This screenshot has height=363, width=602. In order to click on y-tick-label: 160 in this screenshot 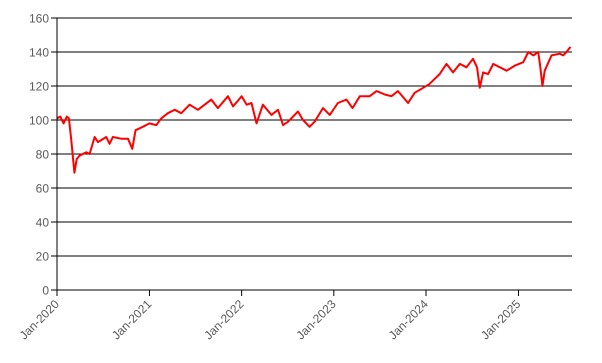, I will do `click(39, 18)`.